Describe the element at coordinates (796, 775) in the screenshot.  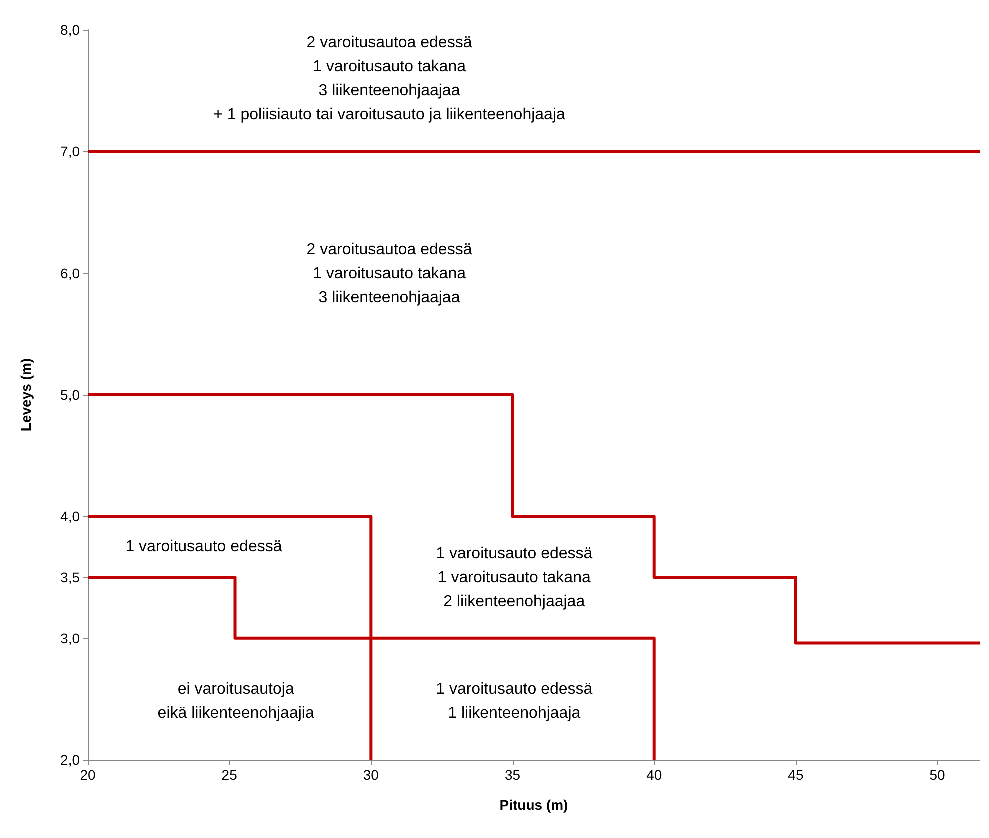
I see `x-tick-label: 45` at that location.